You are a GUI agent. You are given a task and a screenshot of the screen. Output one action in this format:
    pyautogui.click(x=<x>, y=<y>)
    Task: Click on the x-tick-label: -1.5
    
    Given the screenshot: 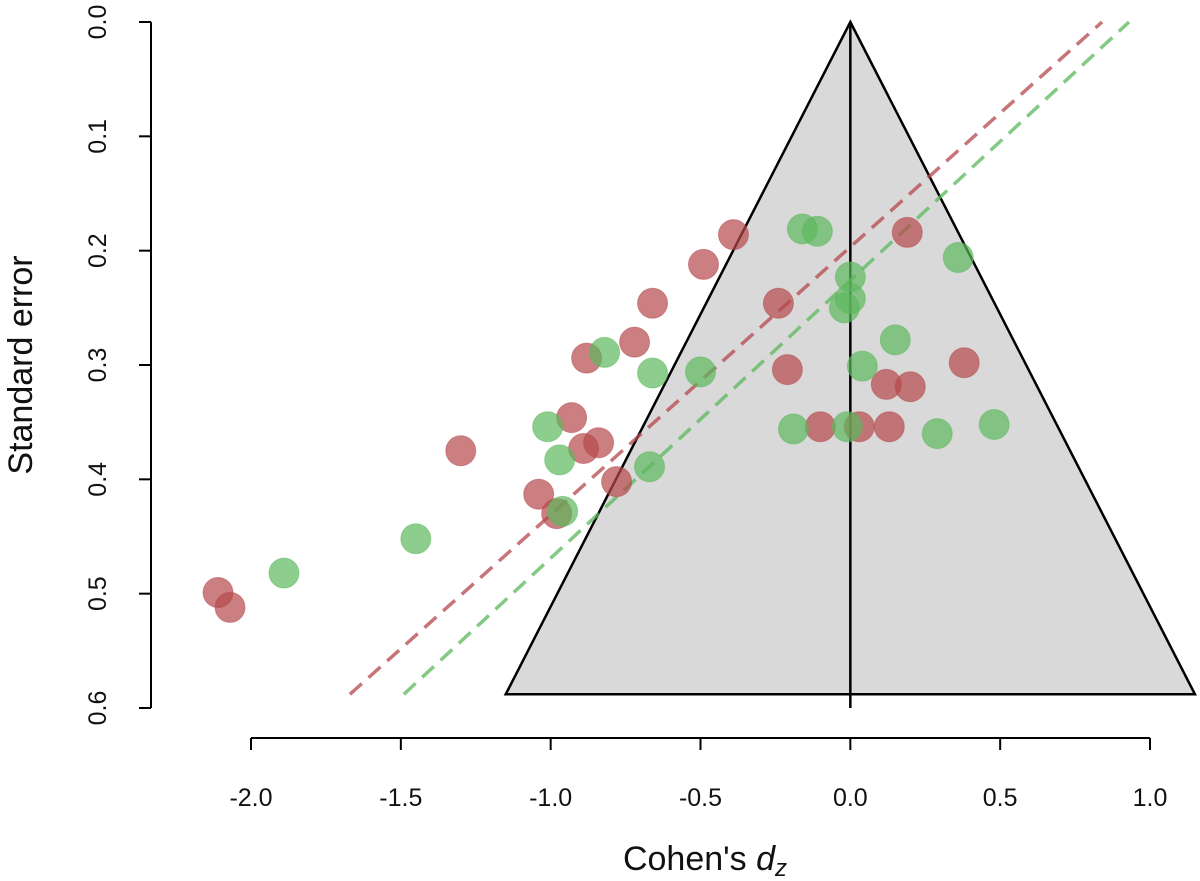 What is the action you would take?
    pyautogui.click(x=400, y=798)
    